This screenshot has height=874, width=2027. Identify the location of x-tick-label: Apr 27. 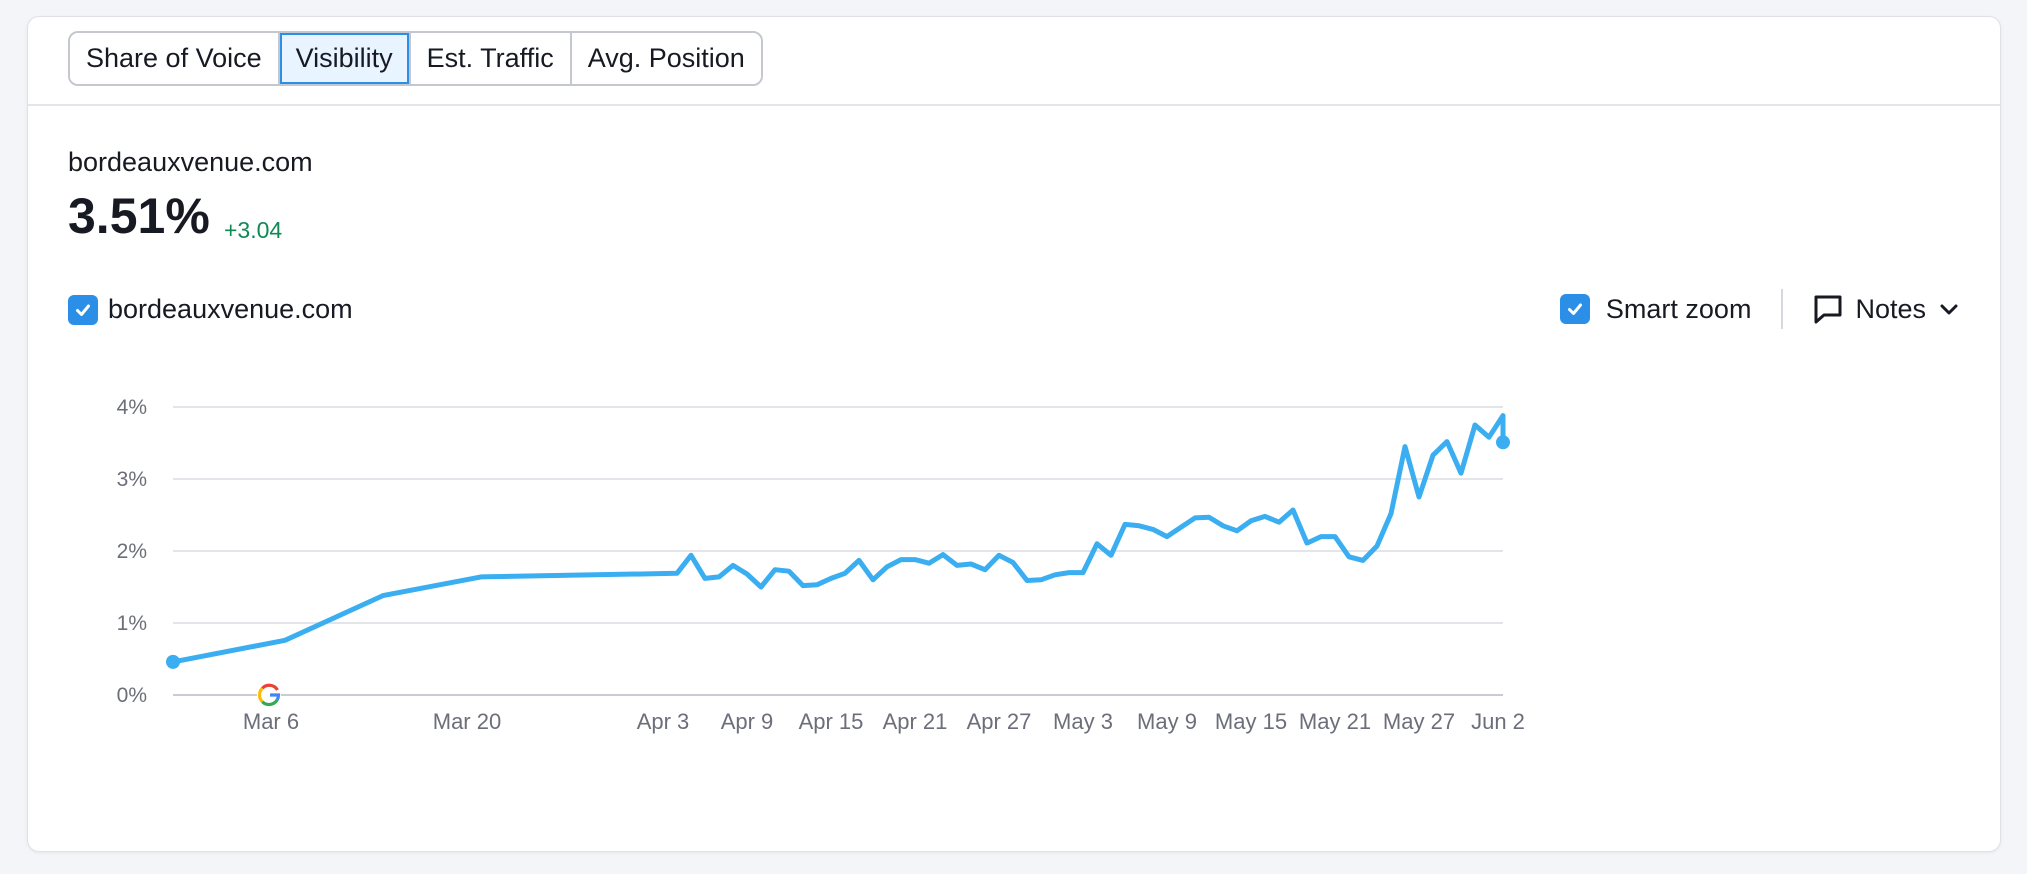
(999, 721).